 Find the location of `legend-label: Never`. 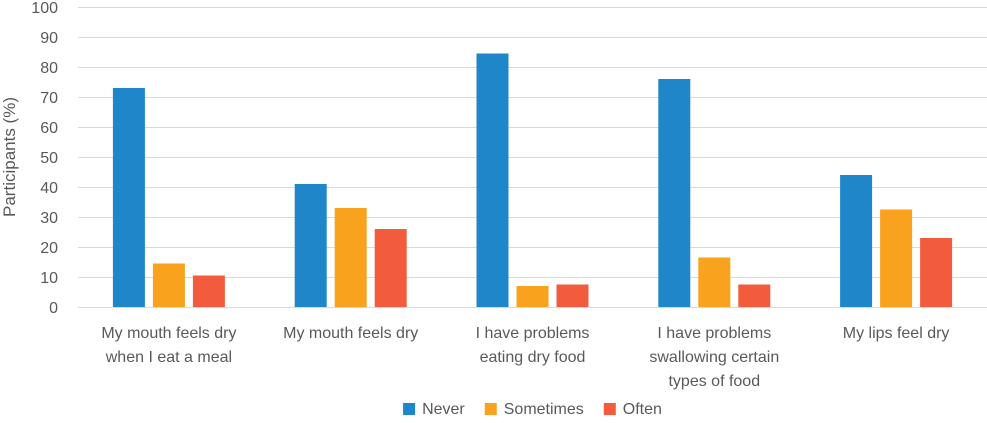

legend-label: Never is located at coordinates (443, 409).